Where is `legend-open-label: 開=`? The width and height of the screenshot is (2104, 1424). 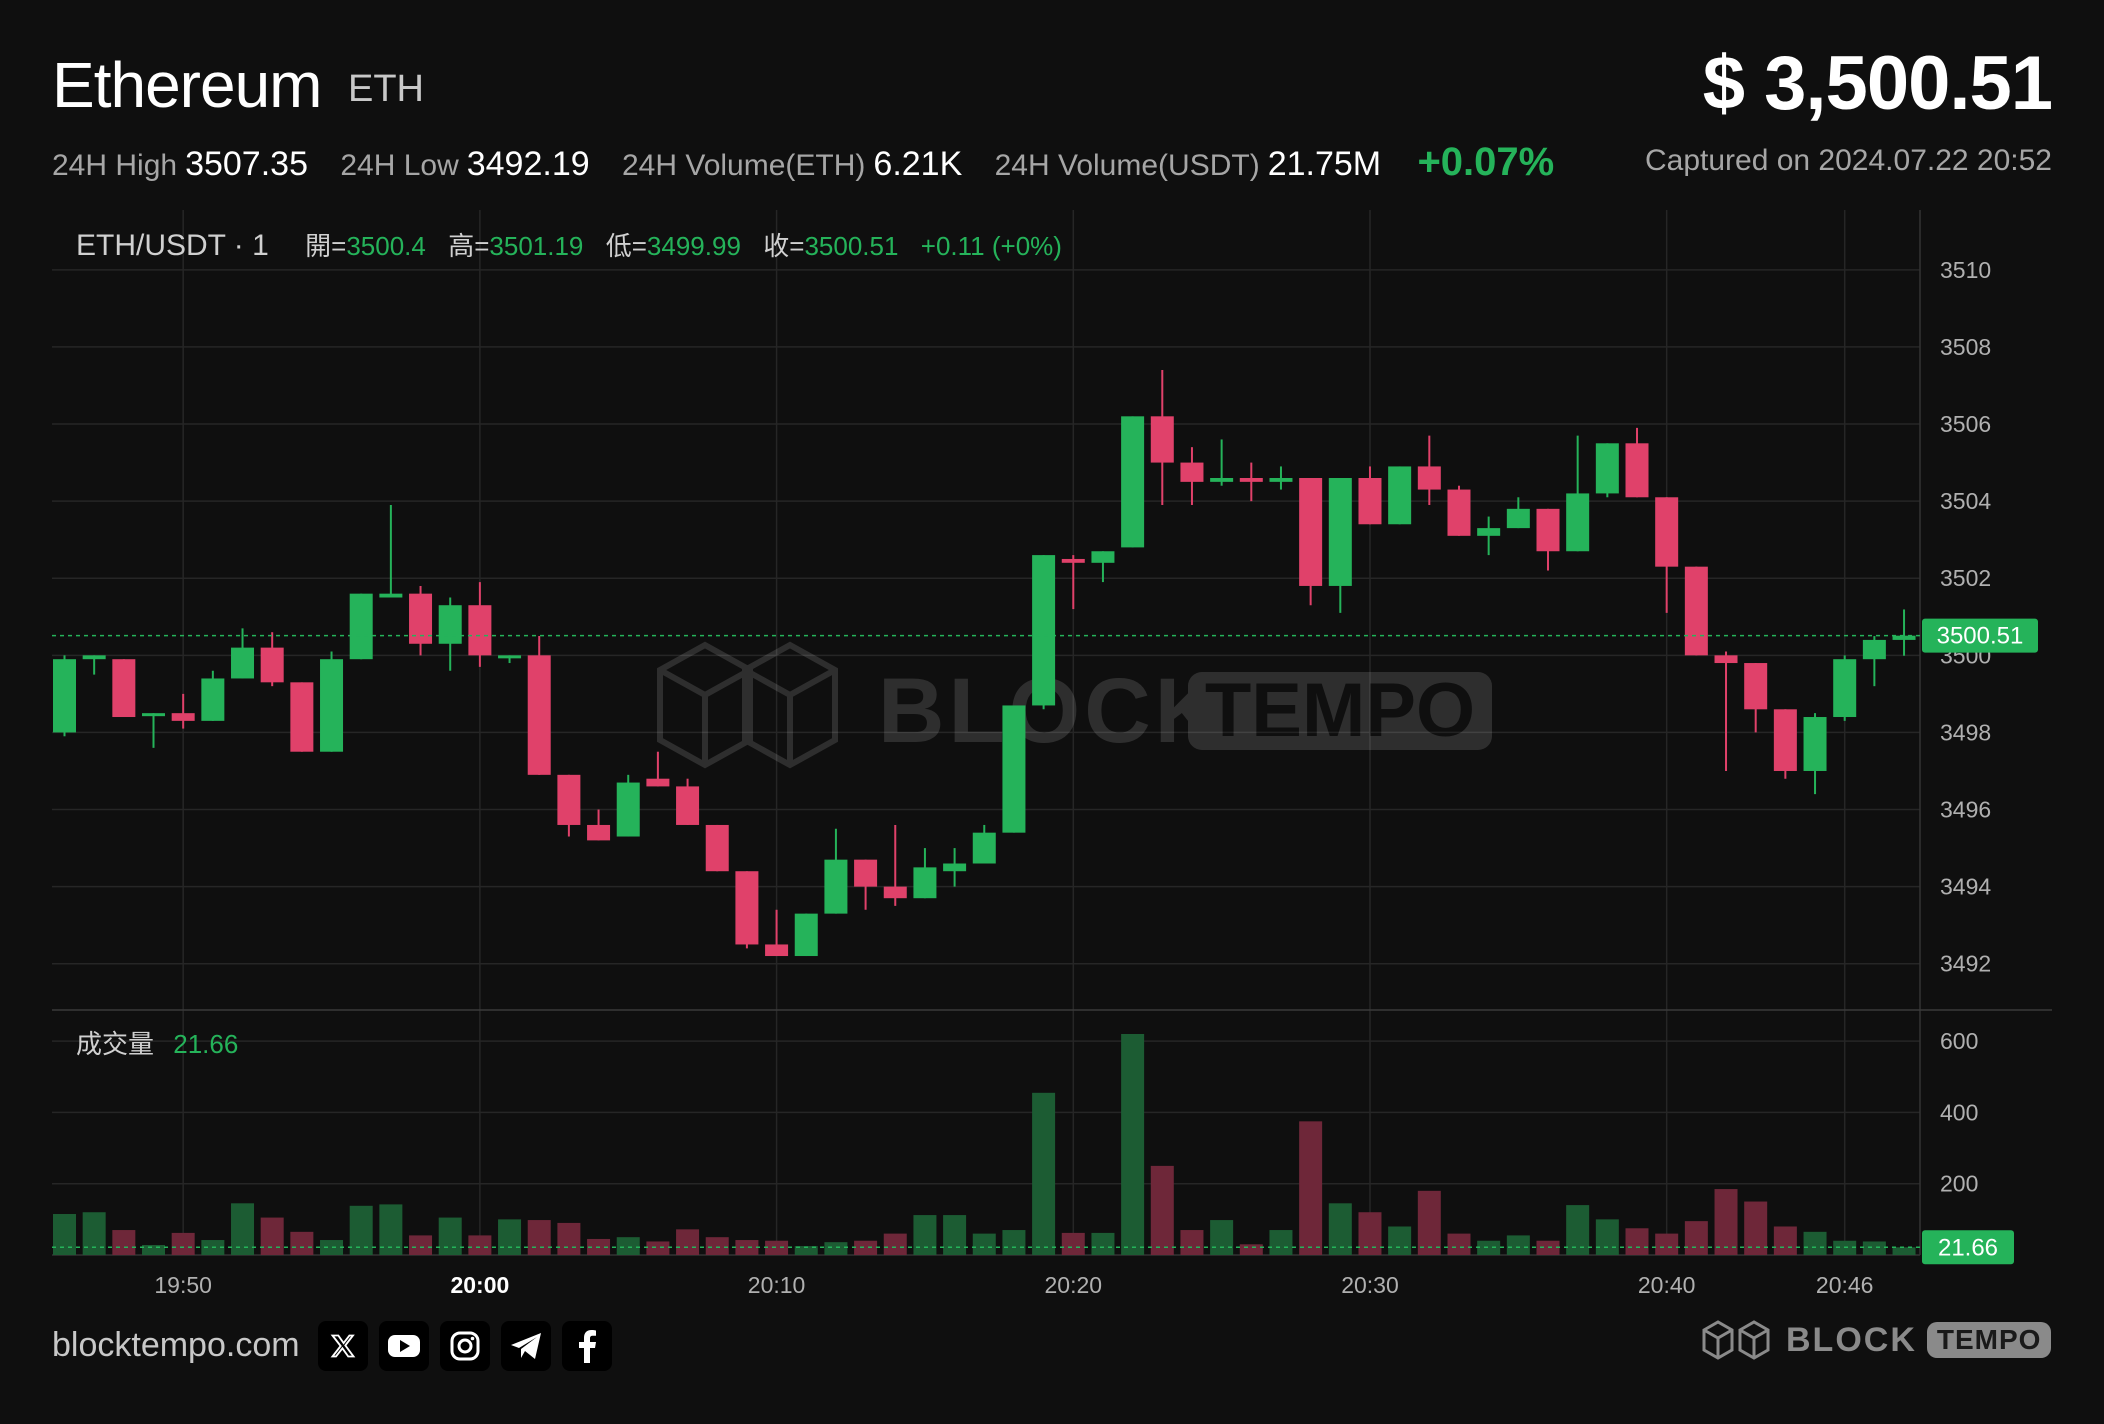
legend-open-label: 開= is located at coordinates (325, 246).